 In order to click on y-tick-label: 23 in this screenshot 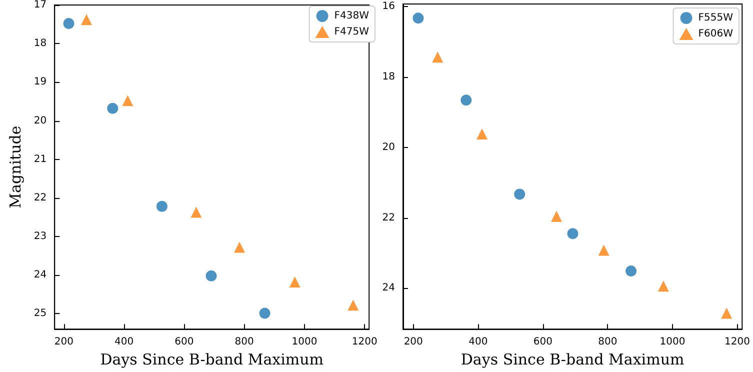, I will do `click(40, 236)`.